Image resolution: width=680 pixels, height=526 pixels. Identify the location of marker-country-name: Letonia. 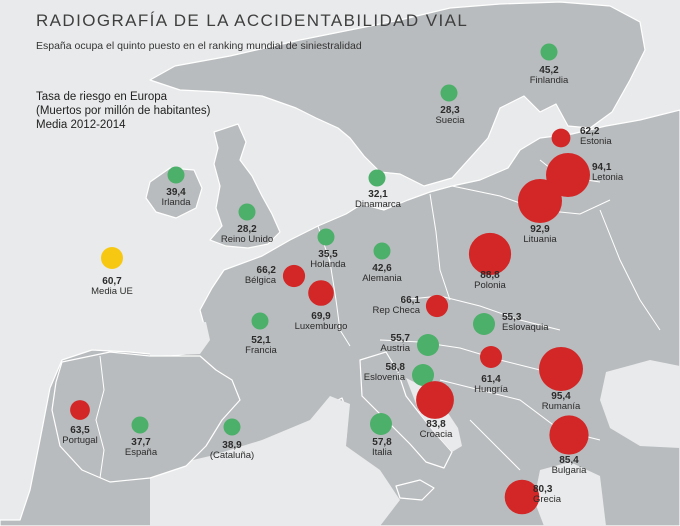
(608, 177).